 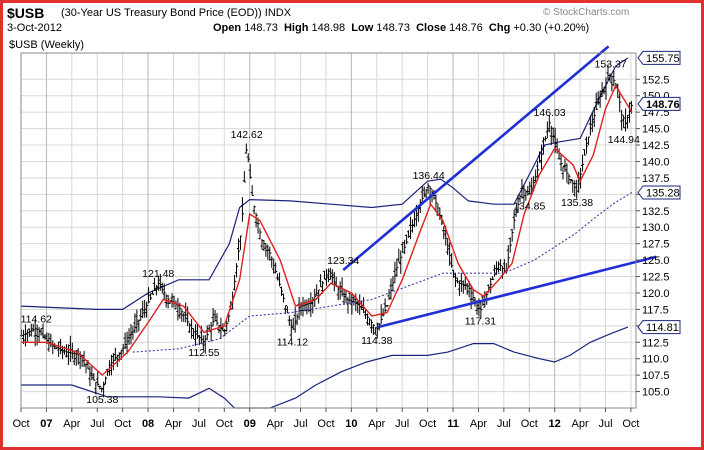 I want to click on x-tick-label: Apr, so click(x=275, y=424).